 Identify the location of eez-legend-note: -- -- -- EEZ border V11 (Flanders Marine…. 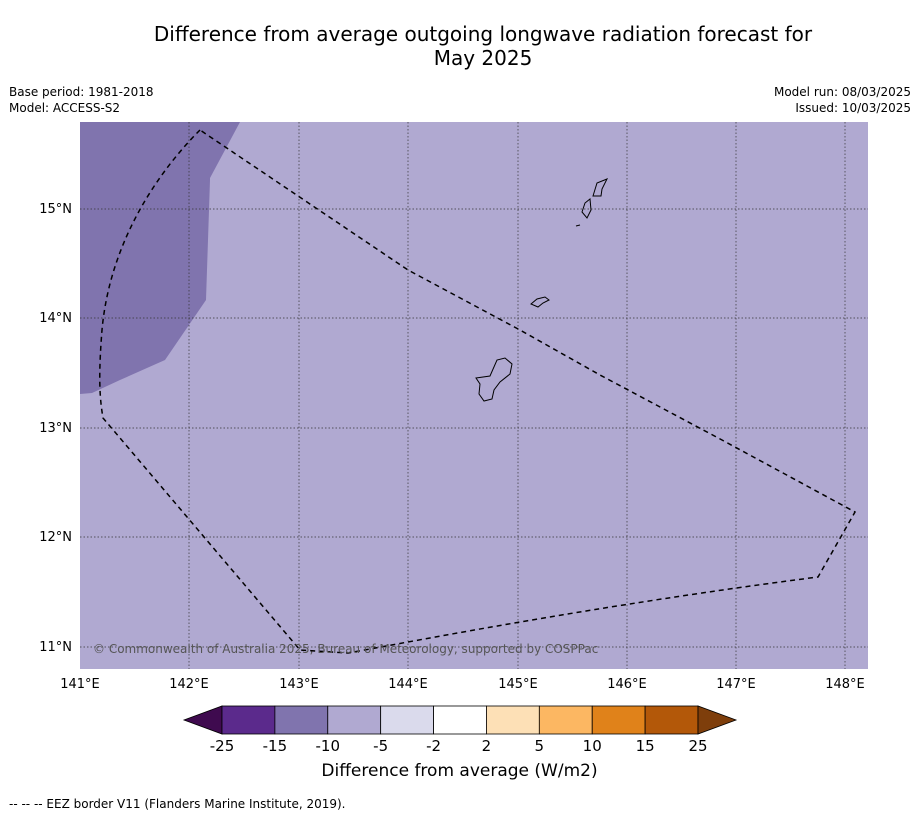
(177, 804).